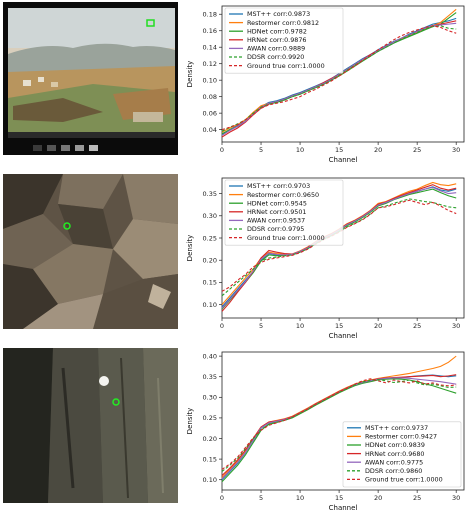  Describe the element at coordinates (394, 462) in the screenshot. I see `legend-label: AWAN corr:0.9775` at that location.